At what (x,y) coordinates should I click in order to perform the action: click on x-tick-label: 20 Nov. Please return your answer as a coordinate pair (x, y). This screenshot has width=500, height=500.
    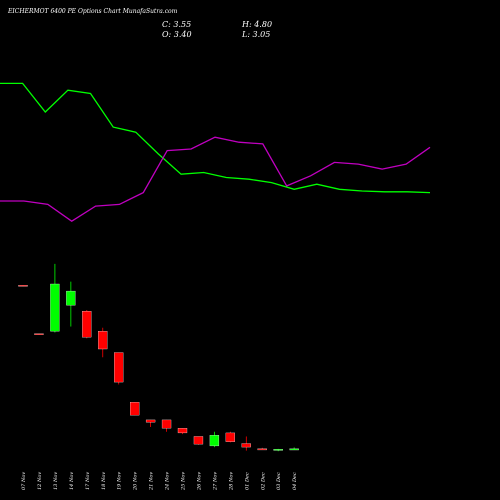
    Looking at the image, I should click on (136, 481).